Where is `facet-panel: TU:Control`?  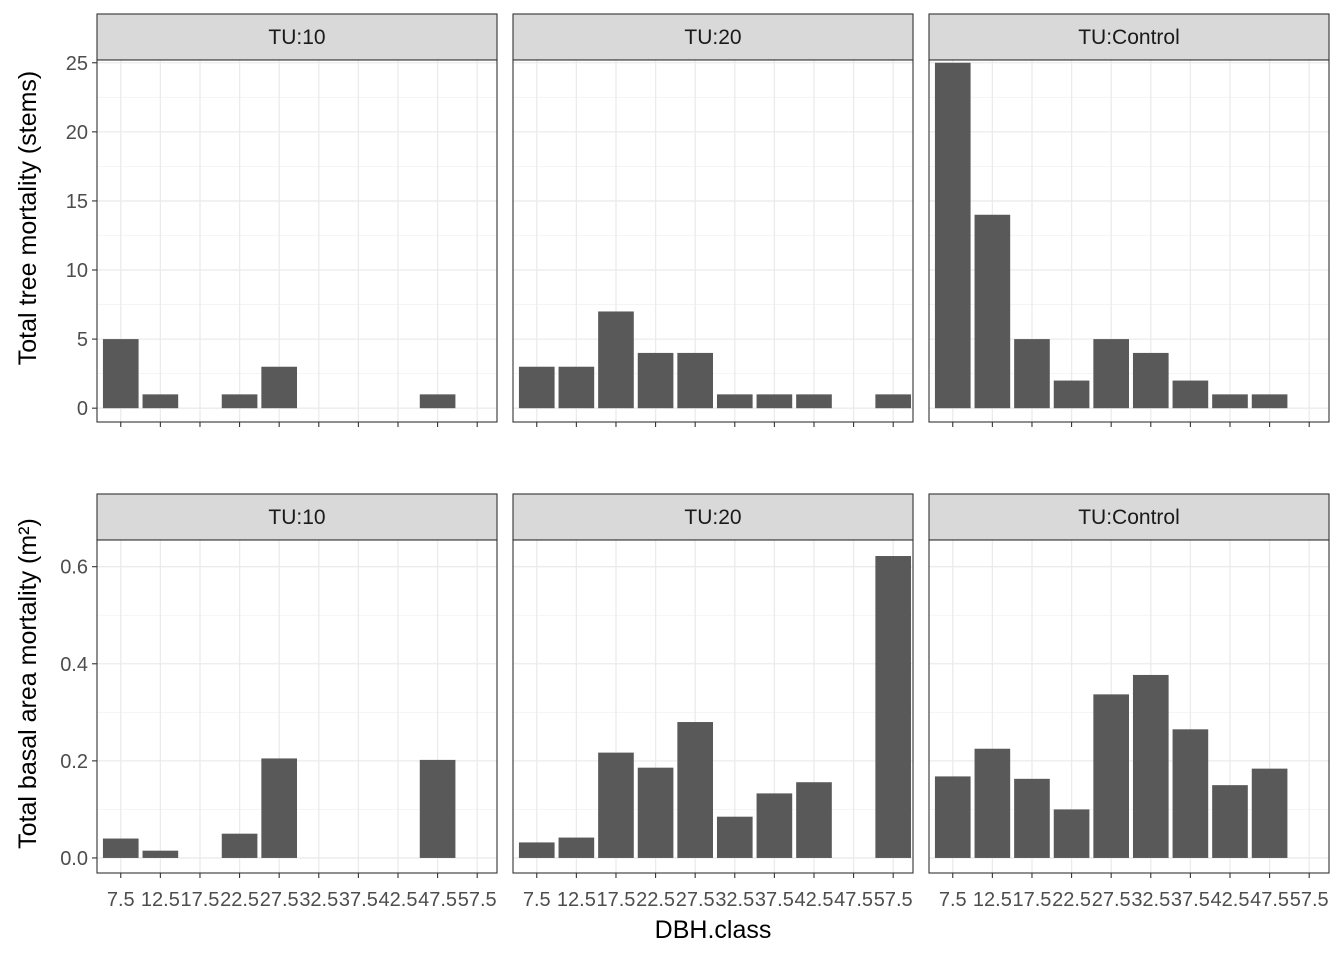 facet-panel: TU:Control is located at coordinates (1129, 220).